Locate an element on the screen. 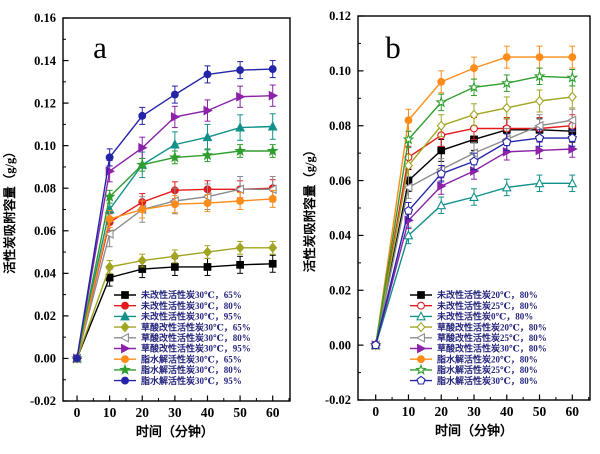 Image resolution: width=600 pixels, height=454 pixels. y-tick-label: 0.08 is located at coordinates (45, 188).